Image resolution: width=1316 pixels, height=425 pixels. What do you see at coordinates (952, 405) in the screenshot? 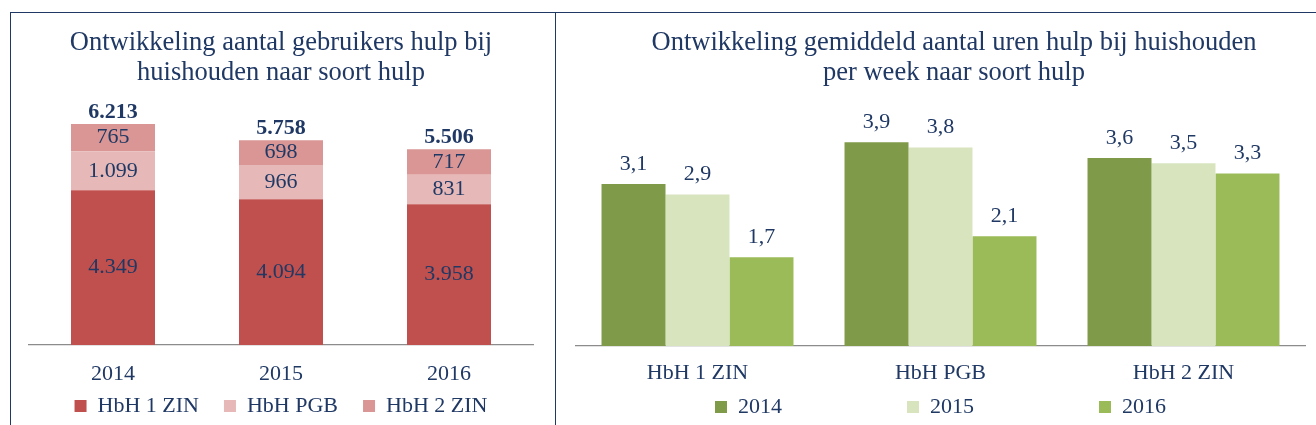
I see `legend-label: 2015` at bounding box center [952, 405].